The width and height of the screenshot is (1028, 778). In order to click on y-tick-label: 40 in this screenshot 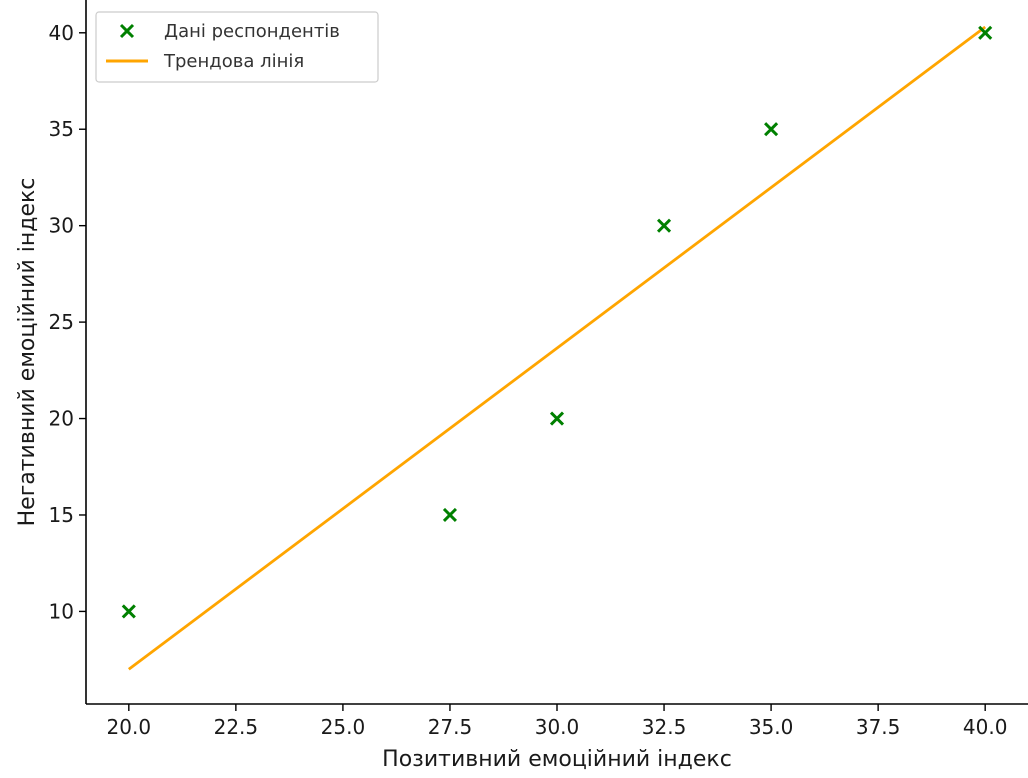, I will do `click(61, 33)`.